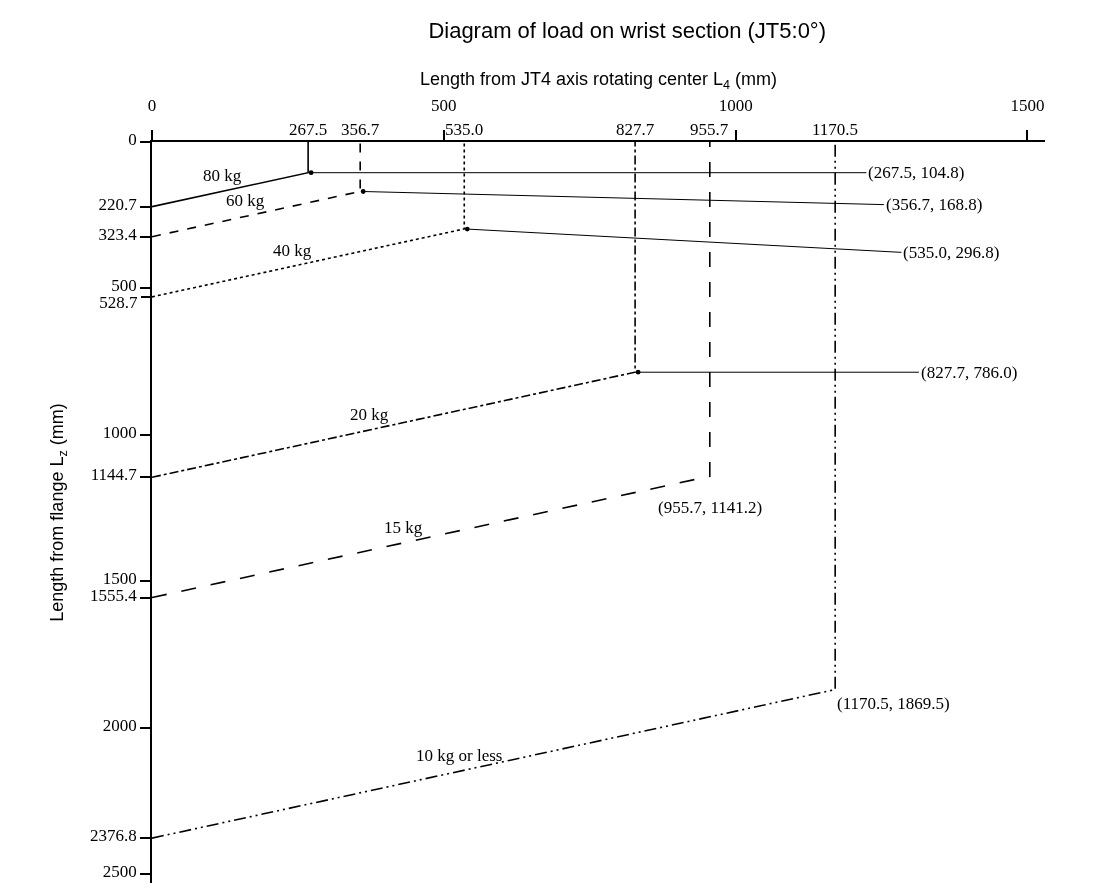 The height and width of the screenshot is (893, 1120). Describe the element at coordinates (308, 129) in the screenshot. I see `annotation: 267.5` at that location.